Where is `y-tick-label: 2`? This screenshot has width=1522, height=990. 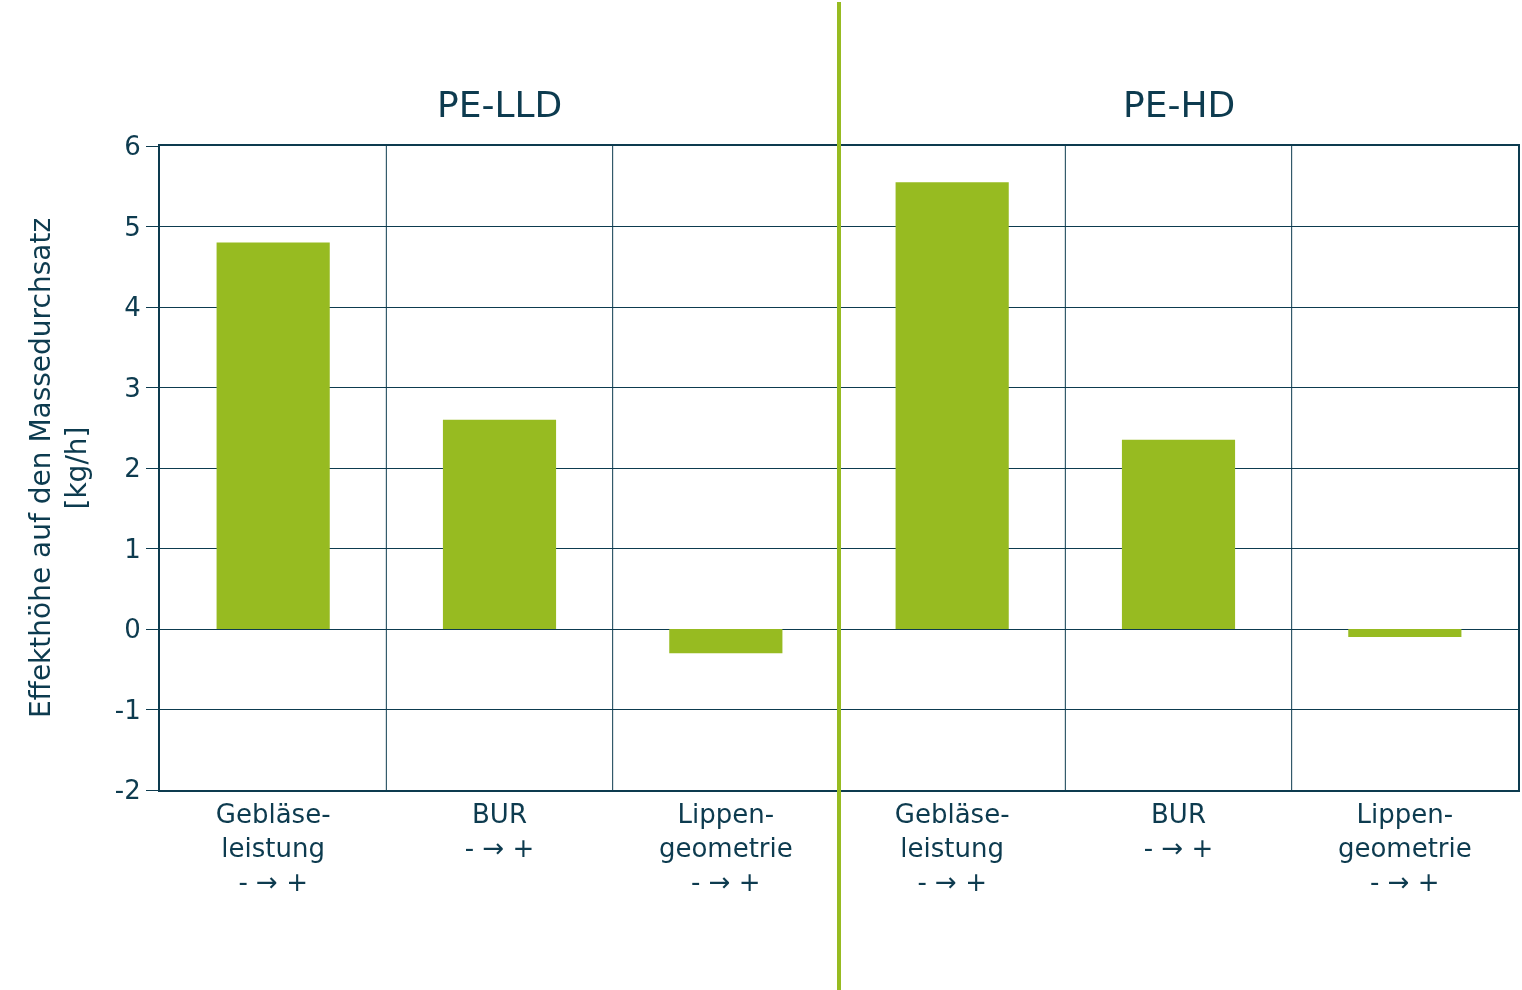 y-tick-label: 2 is located at coordinates (132, 468).